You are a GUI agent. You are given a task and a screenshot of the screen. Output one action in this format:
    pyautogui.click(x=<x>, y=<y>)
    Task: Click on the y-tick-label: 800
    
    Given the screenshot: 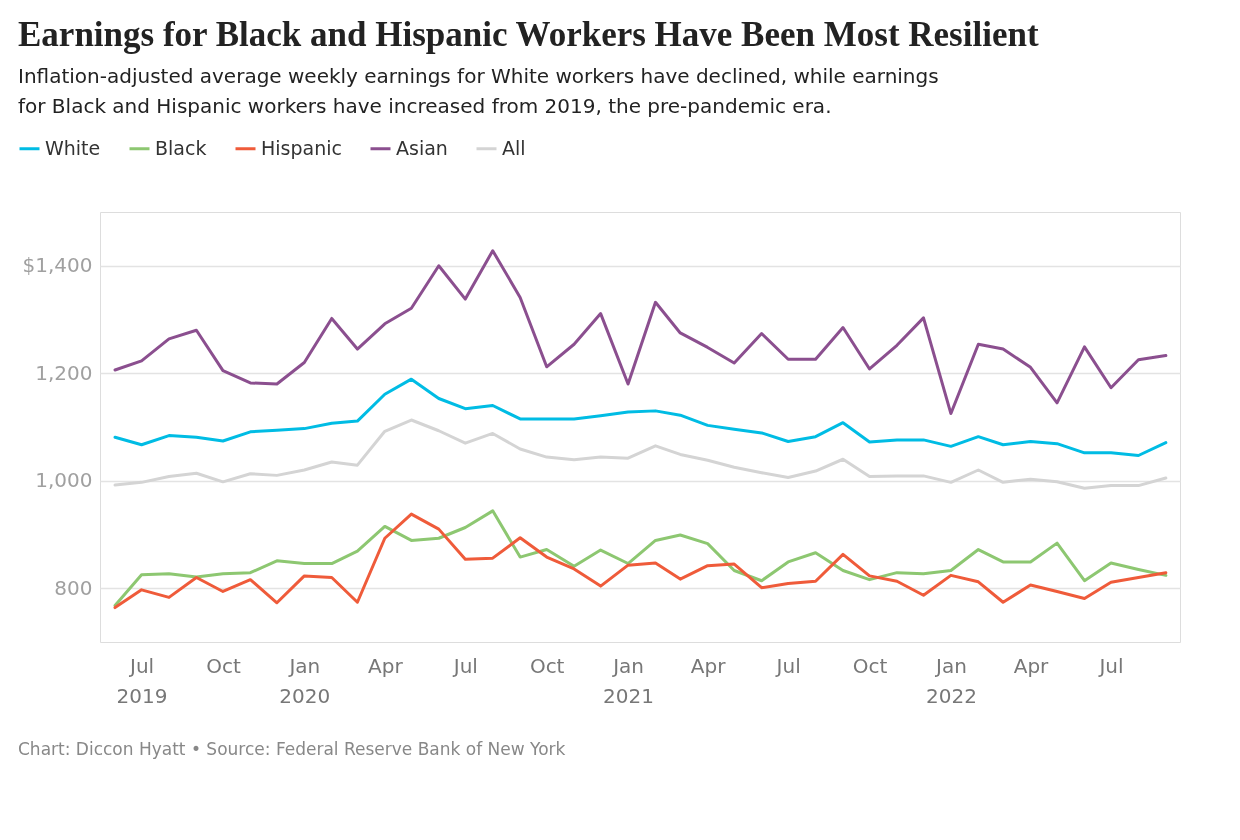 What is the action you would take?
    pyautogui.click(x=73, y=587)
    